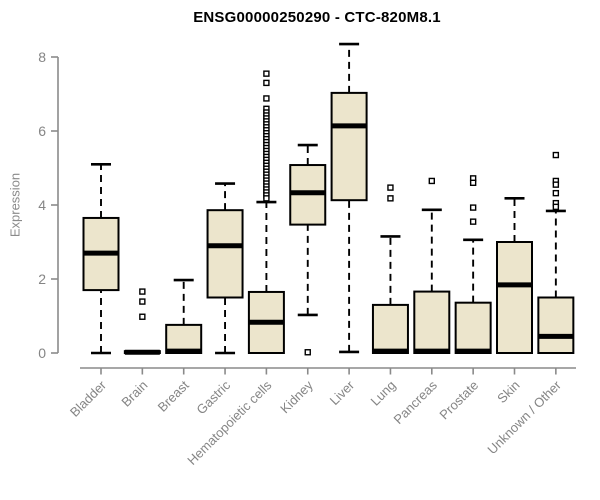 This screenshot has width=600, height=500. Describe the element at coordinates (134, 394) in the screenshot. I see `x-tick-label: Brain` at that location.